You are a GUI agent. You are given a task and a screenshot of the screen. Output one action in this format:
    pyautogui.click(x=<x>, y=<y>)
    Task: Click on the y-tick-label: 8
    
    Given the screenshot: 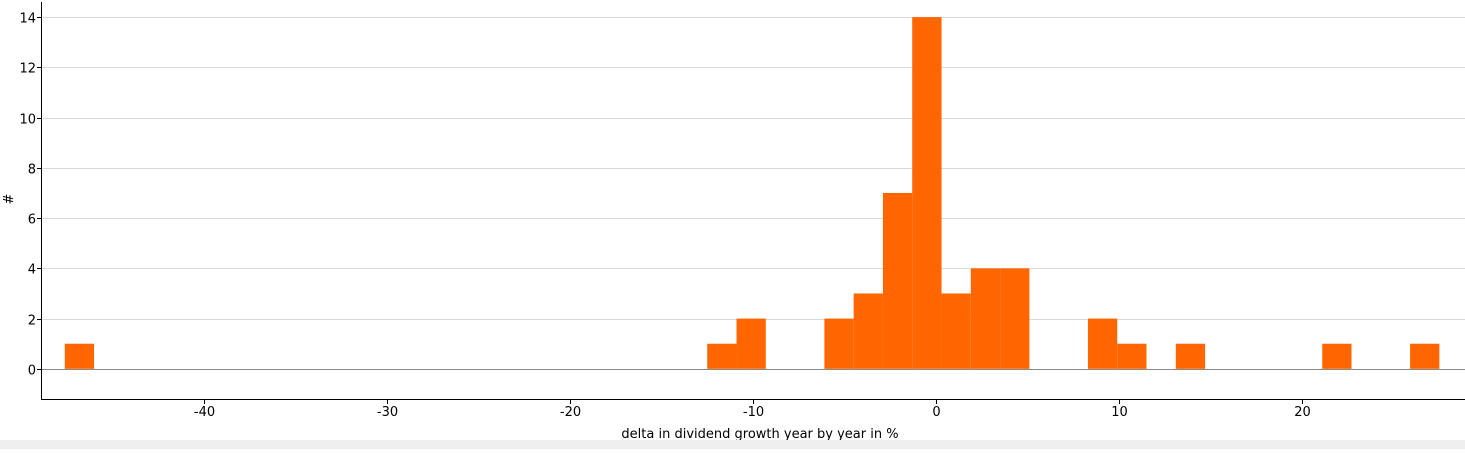 What is the action you would take?
    pyautogui.click(x=32, y=170)
    